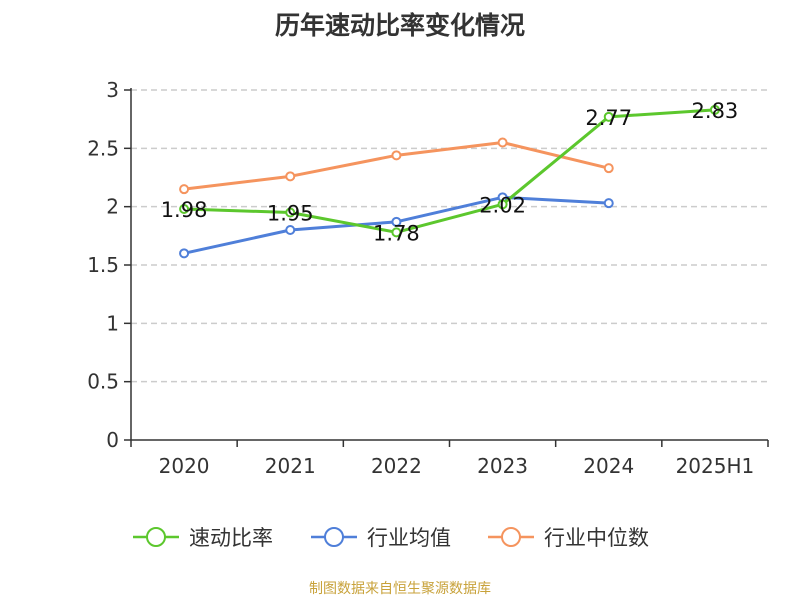 Image resolution: width=800 pixels, height=600 pixels. What do you see at coordinates (596, 538) in the screenshot?
I see `legend-label: 行业中位数` at bounding box center [596, 538].